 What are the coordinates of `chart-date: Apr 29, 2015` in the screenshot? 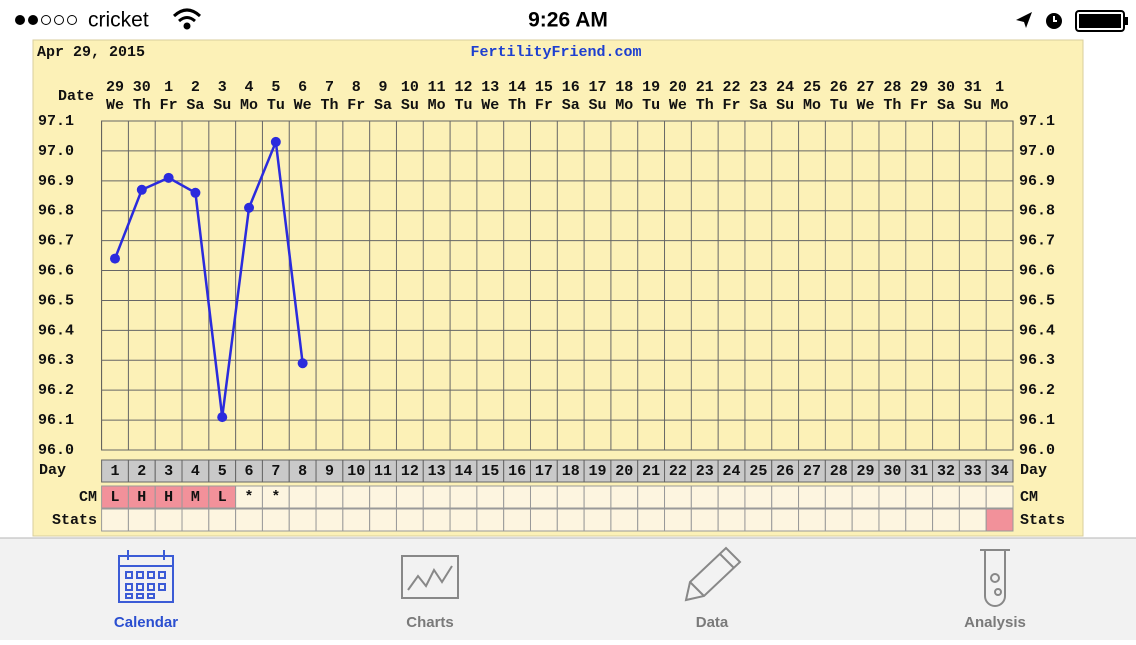 It's located at (91, 52).